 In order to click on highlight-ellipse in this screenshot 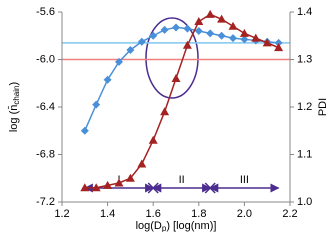, I will do `click(172, 58)`.